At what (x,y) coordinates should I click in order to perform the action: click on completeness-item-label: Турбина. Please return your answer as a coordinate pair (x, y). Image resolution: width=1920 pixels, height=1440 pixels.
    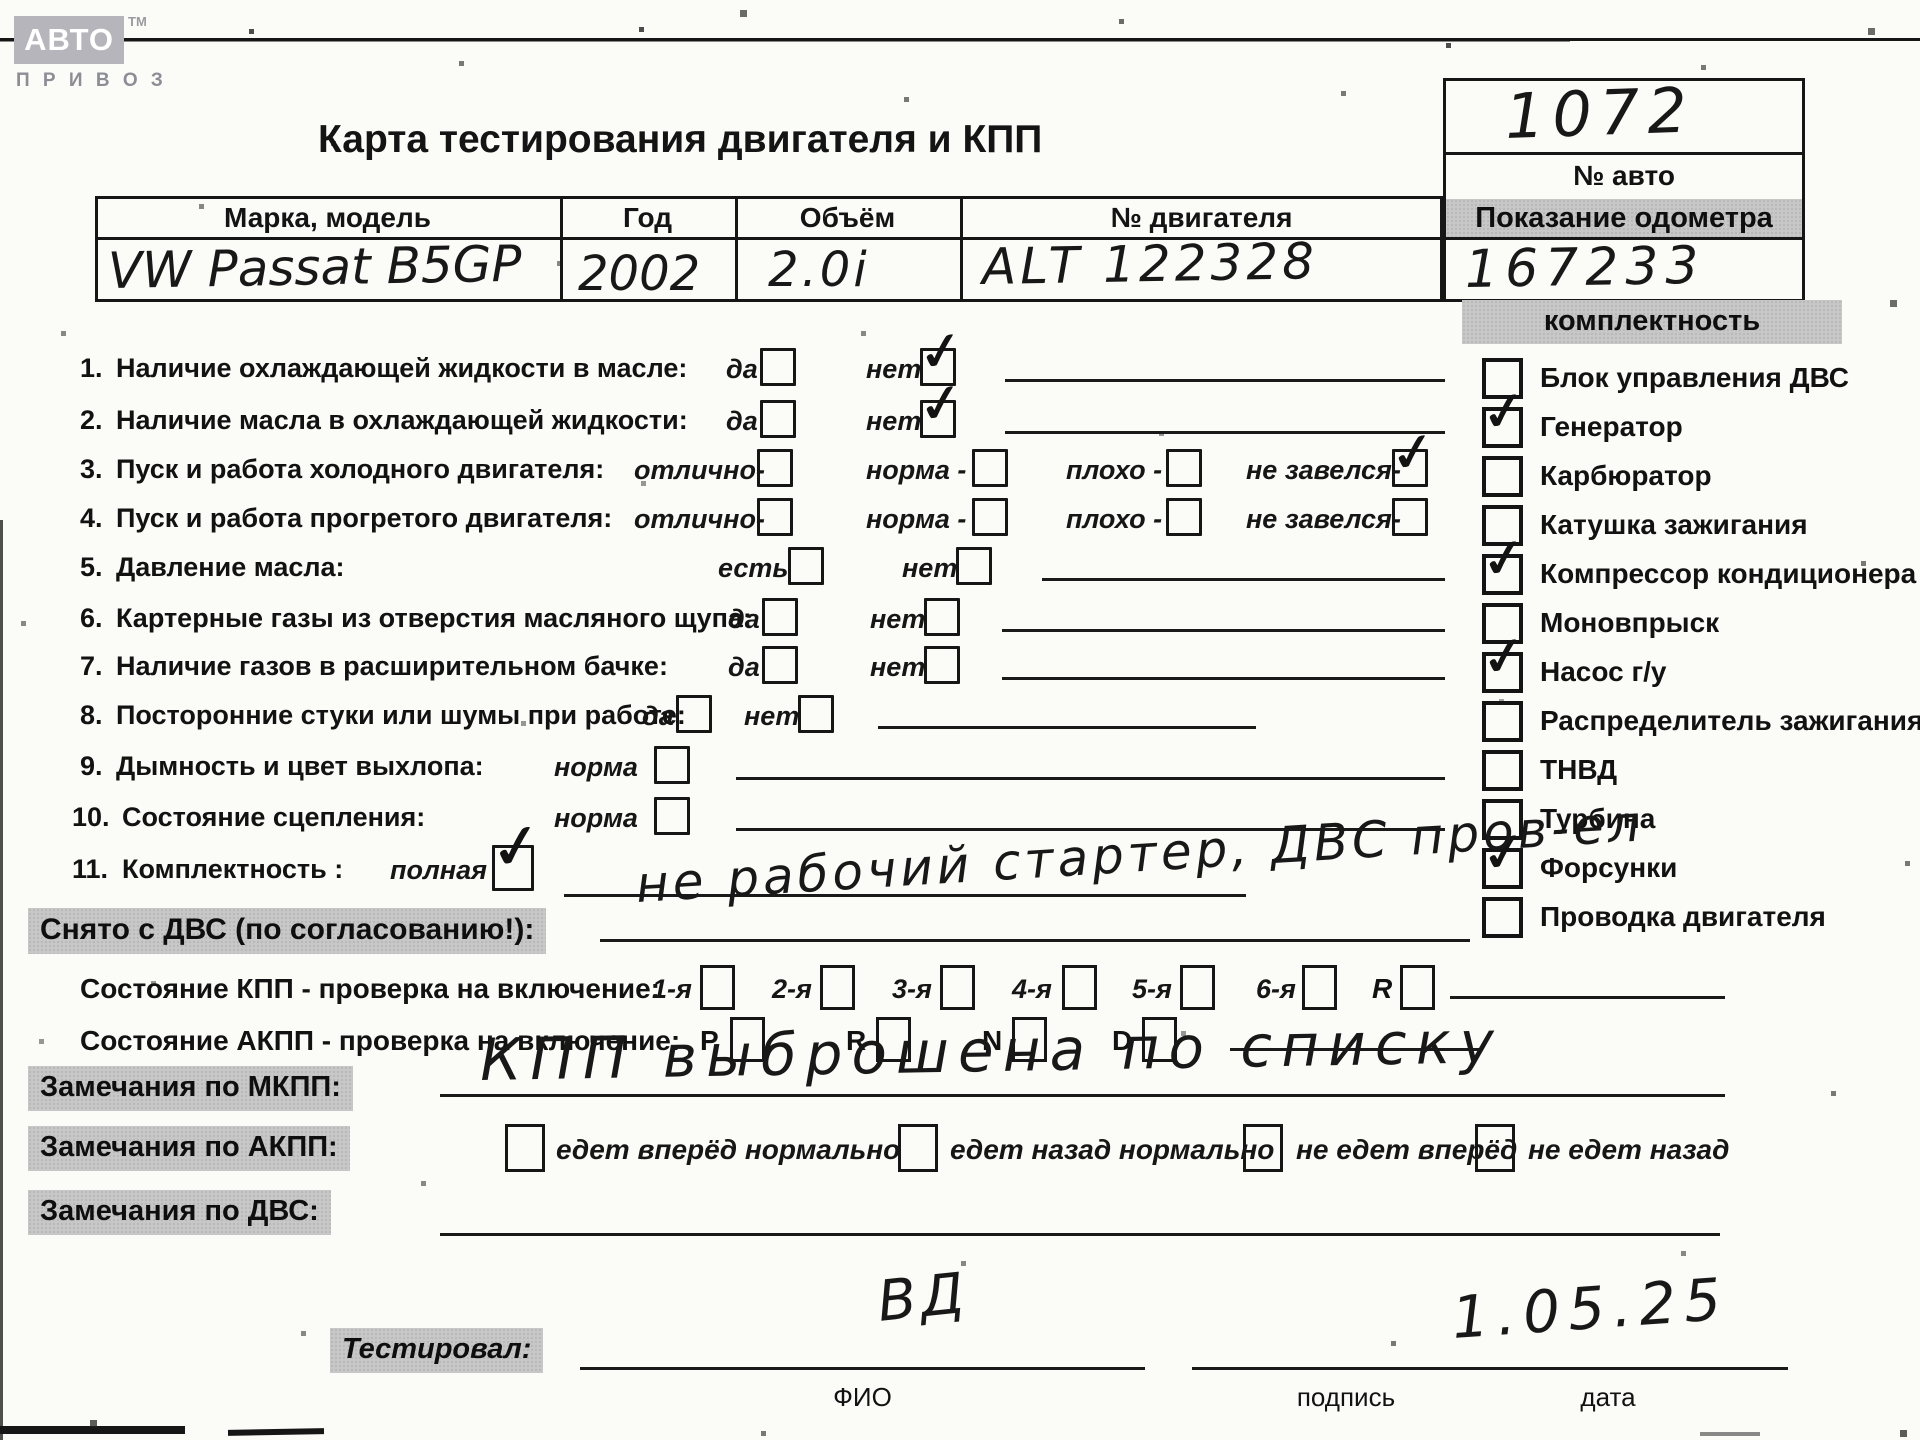
    Looking at the image, I should click on (1598, 818).